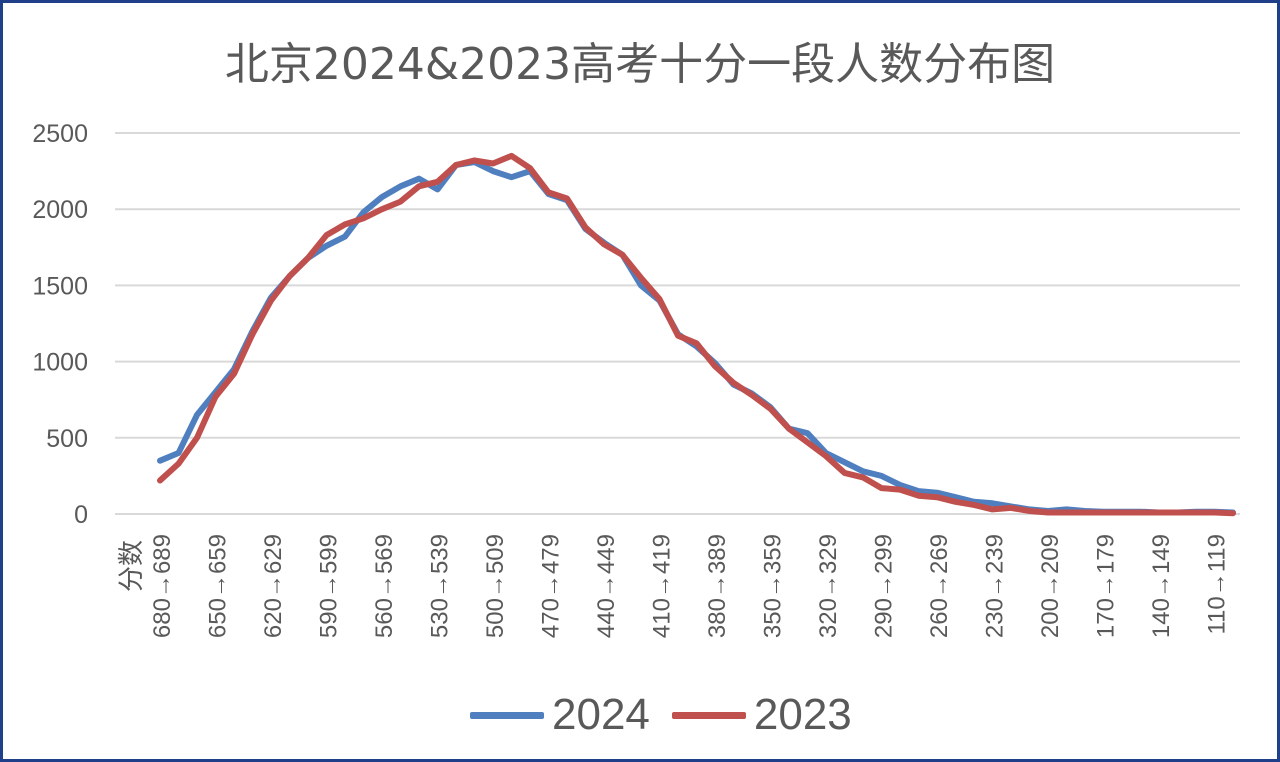 The height and width of the screenshot is (762, 1280). Describe the element at coordinates (802, 714) in the screenshot. I see `legend-label-2023: 2023` at that location.